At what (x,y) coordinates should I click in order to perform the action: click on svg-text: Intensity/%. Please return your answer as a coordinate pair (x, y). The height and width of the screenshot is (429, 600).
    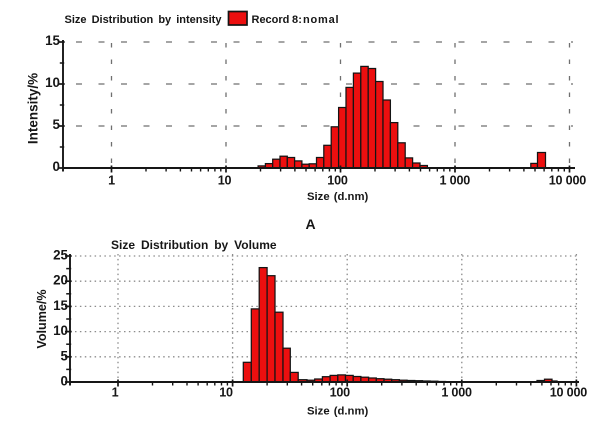
    Looking at the image, I should click on (33, 108).